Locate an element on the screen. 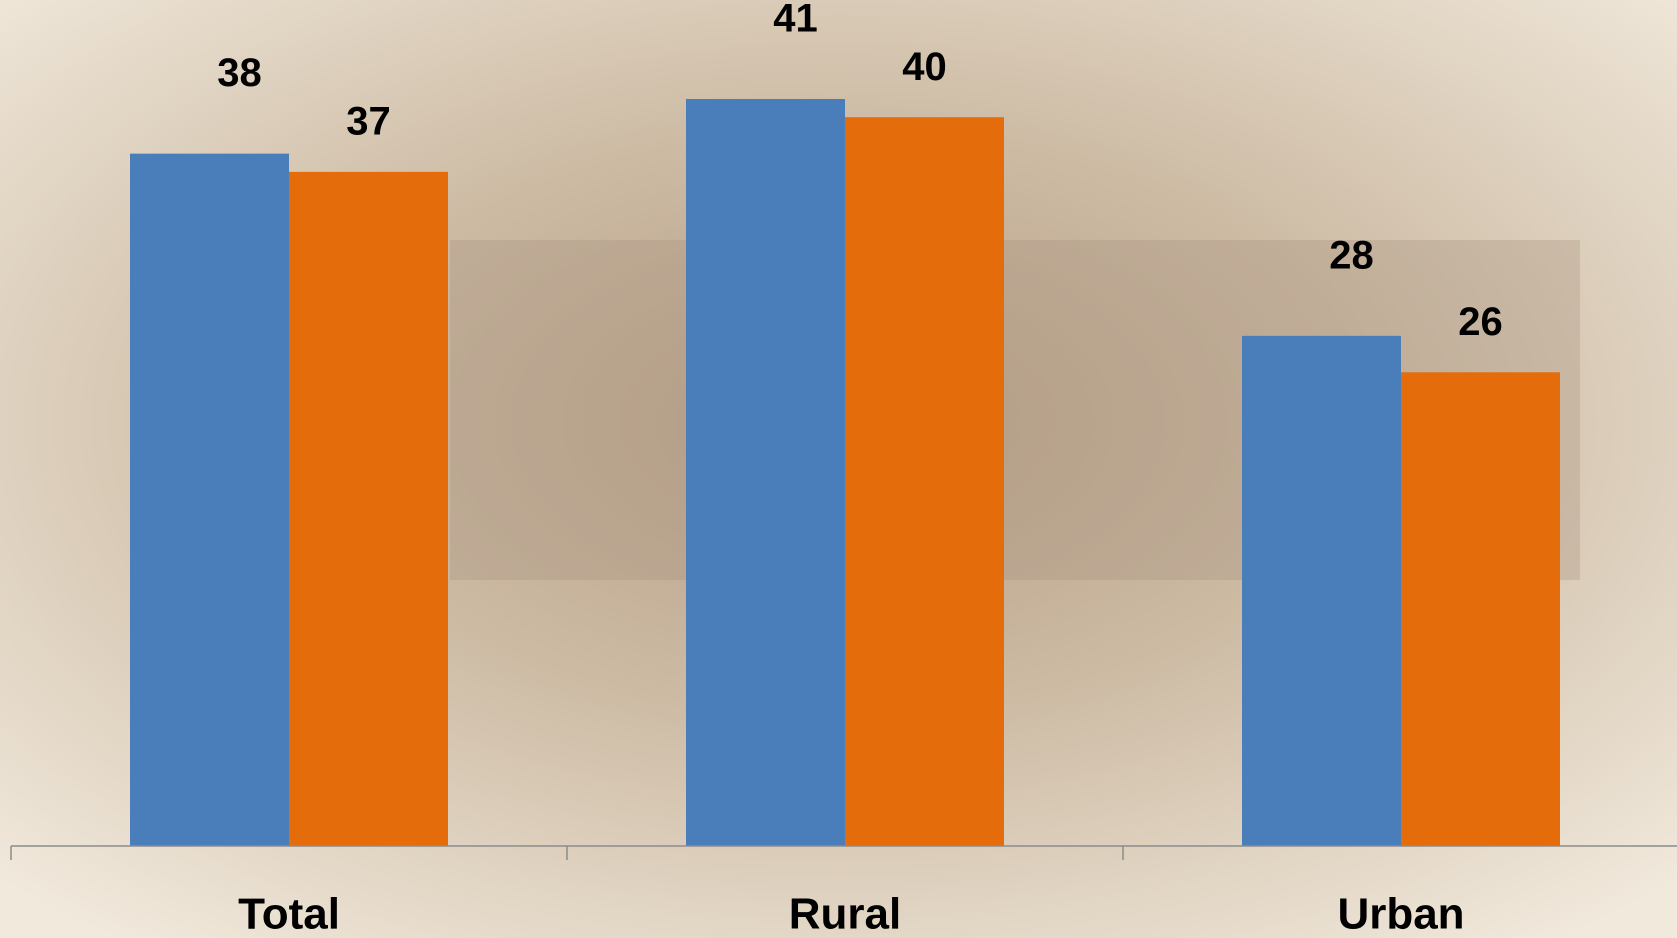 Image resolution: width=1677 pixels, height=938 pixels. data-label: 38 is located at coordinates (239, 73).